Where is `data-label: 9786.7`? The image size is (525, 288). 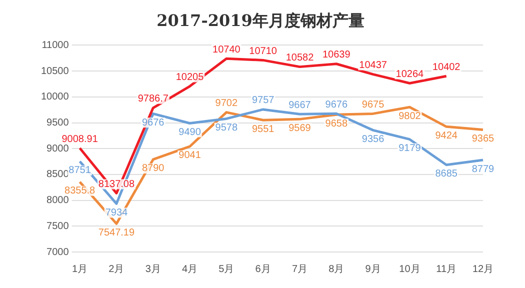 data-label: 9786.7 is located at coordinates (153, 99).